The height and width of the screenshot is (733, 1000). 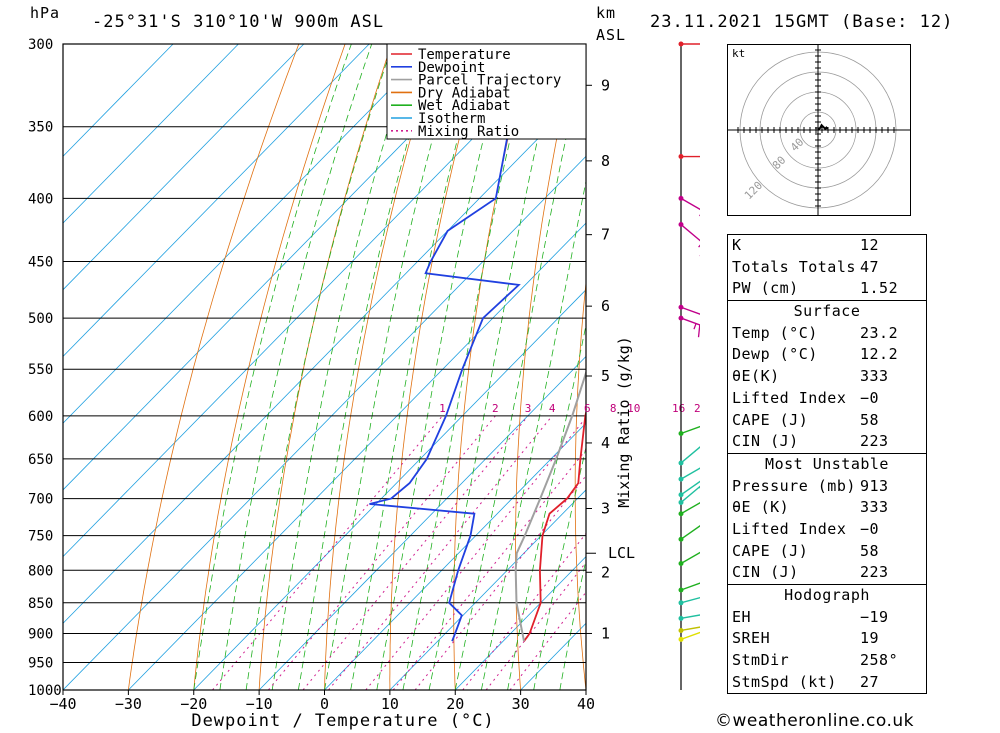 I want to click on surface-row: θE(K) 333, so click(x=827, y=377).